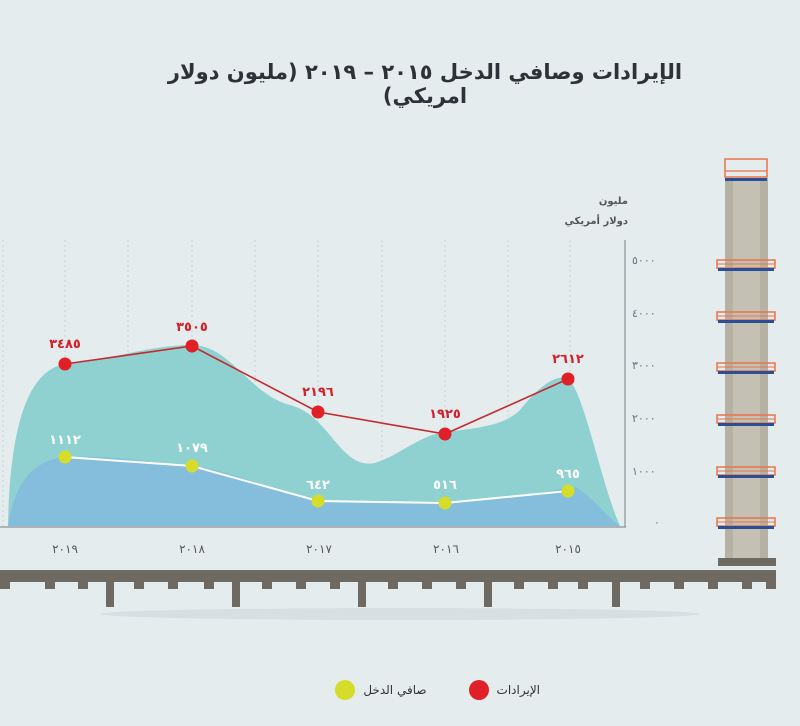 This screenshot has width=800, height=726. Describe the element at coordinates (388, 588) in the screenshot. I see `ground-rail-decoration` at that location.